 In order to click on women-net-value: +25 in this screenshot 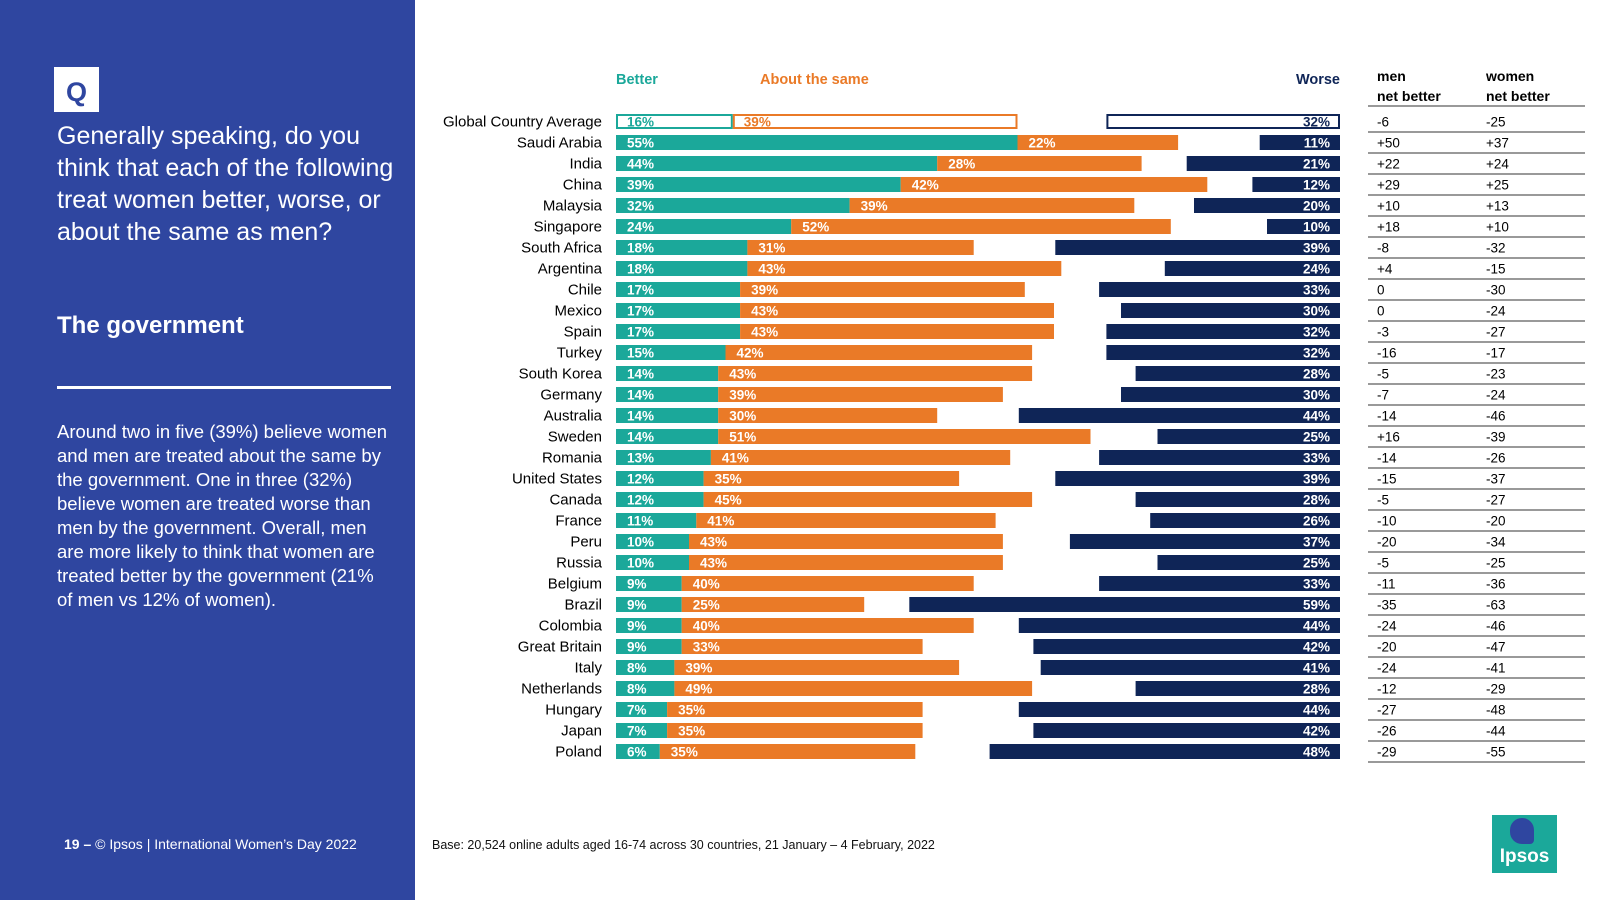, I will do `click(1497, 185)`.